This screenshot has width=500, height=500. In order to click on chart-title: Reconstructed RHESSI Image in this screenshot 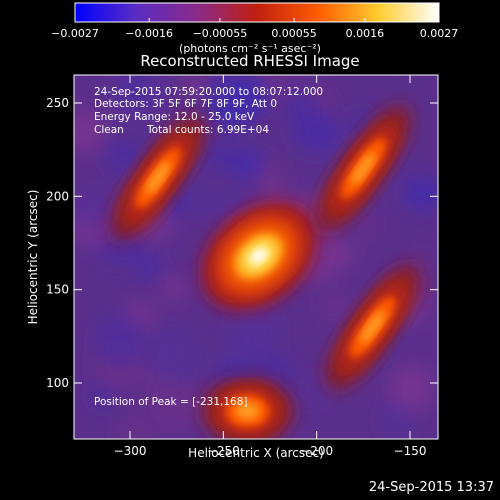, I will do `click(250, 61)`.